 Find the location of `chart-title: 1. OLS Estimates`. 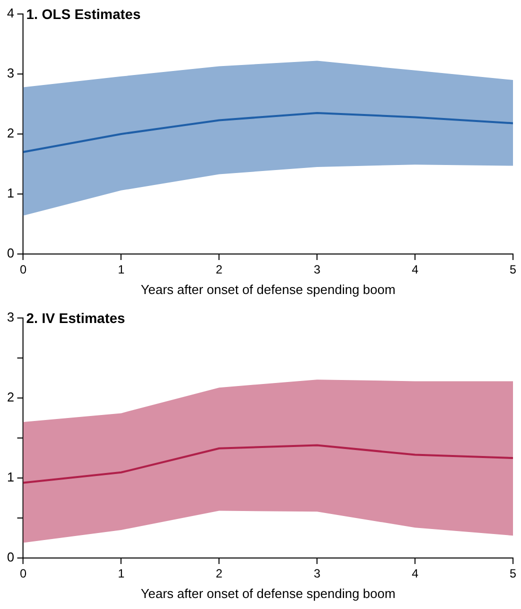

chart-title: 1. OLS Estimates is located at coordinates (83, 14).